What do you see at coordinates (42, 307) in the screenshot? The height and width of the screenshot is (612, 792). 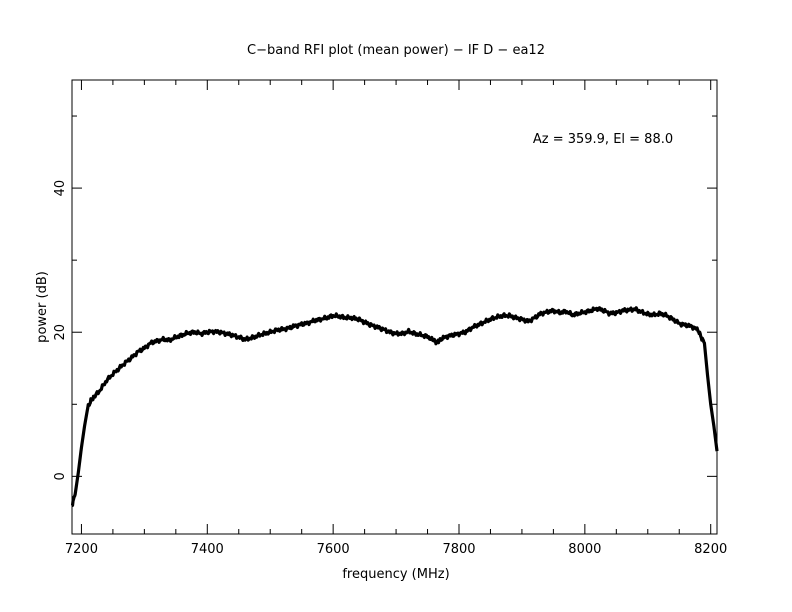 I see `y-axis-label: power (dB)` at bounding box center [42, 307].